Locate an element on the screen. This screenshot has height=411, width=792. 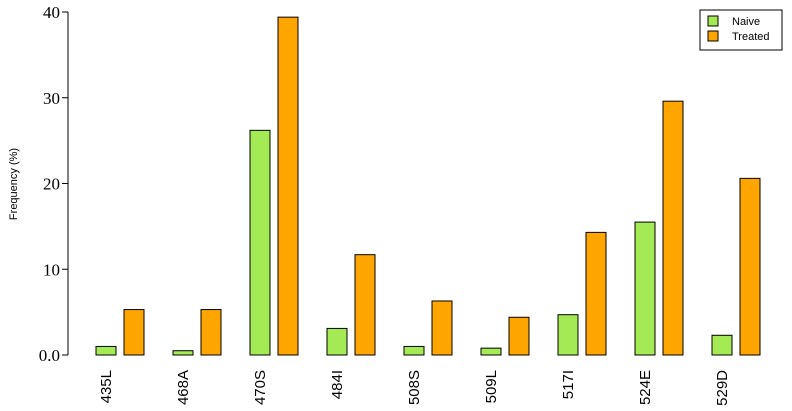
legend-label: Naive is located at coordinates (746, 22).